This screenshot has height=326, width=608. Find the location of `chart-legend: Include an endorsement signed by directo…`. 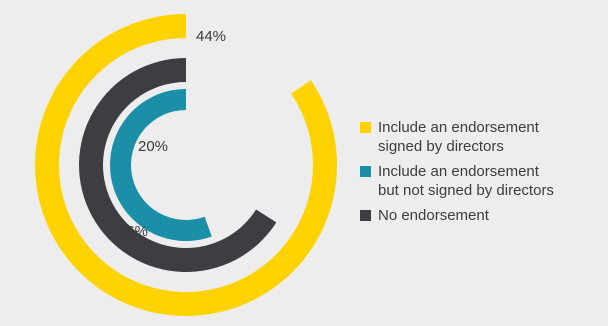

chart-legend: Include an endorsement signed by directo… is located at coordinates (483, 174).